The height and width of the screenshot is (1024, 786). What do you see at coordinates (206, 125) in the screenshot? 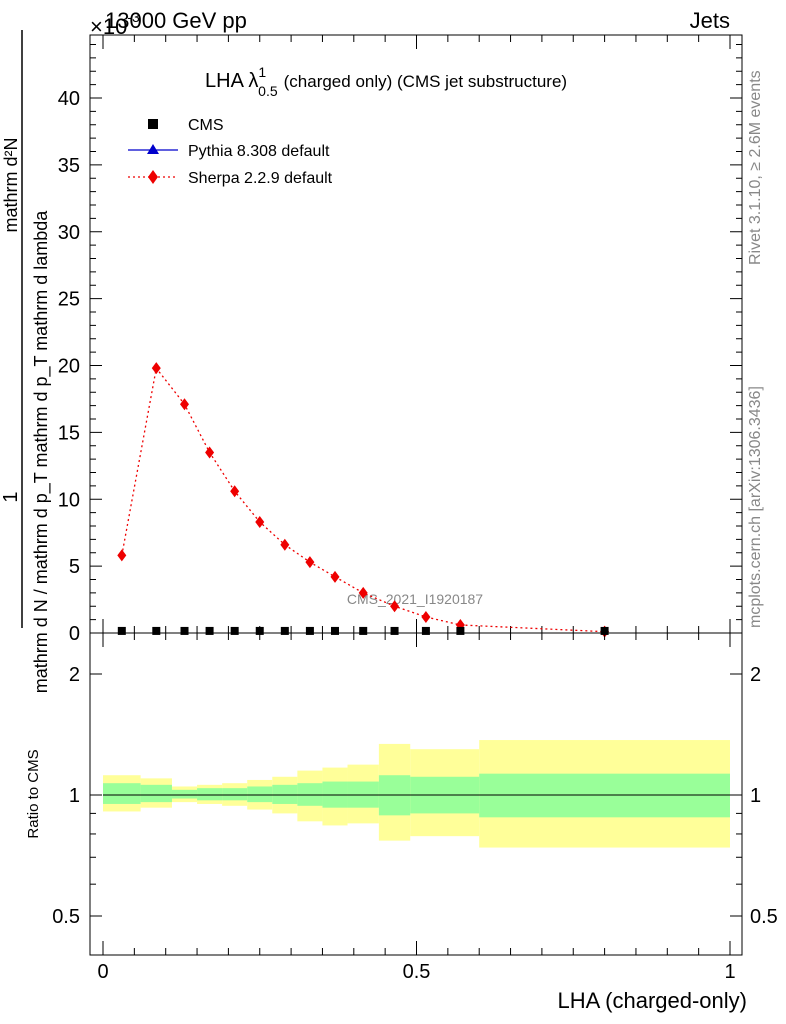
I see `legend-cms-label: CMS` at bounding box center [206, 125].